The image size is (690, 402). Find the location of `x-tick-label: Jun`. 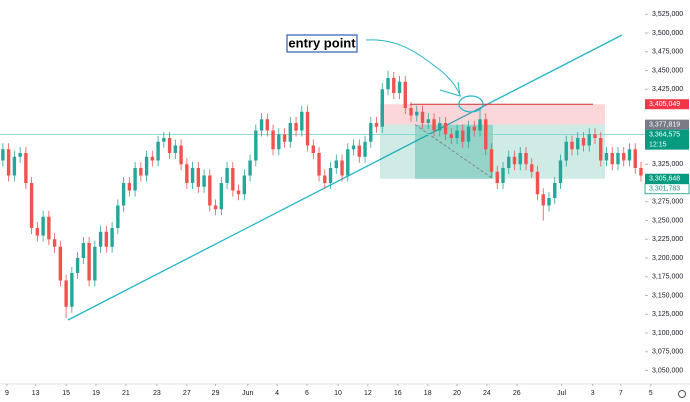

x-tick-label: Jun is located at coordinates (247, 393).